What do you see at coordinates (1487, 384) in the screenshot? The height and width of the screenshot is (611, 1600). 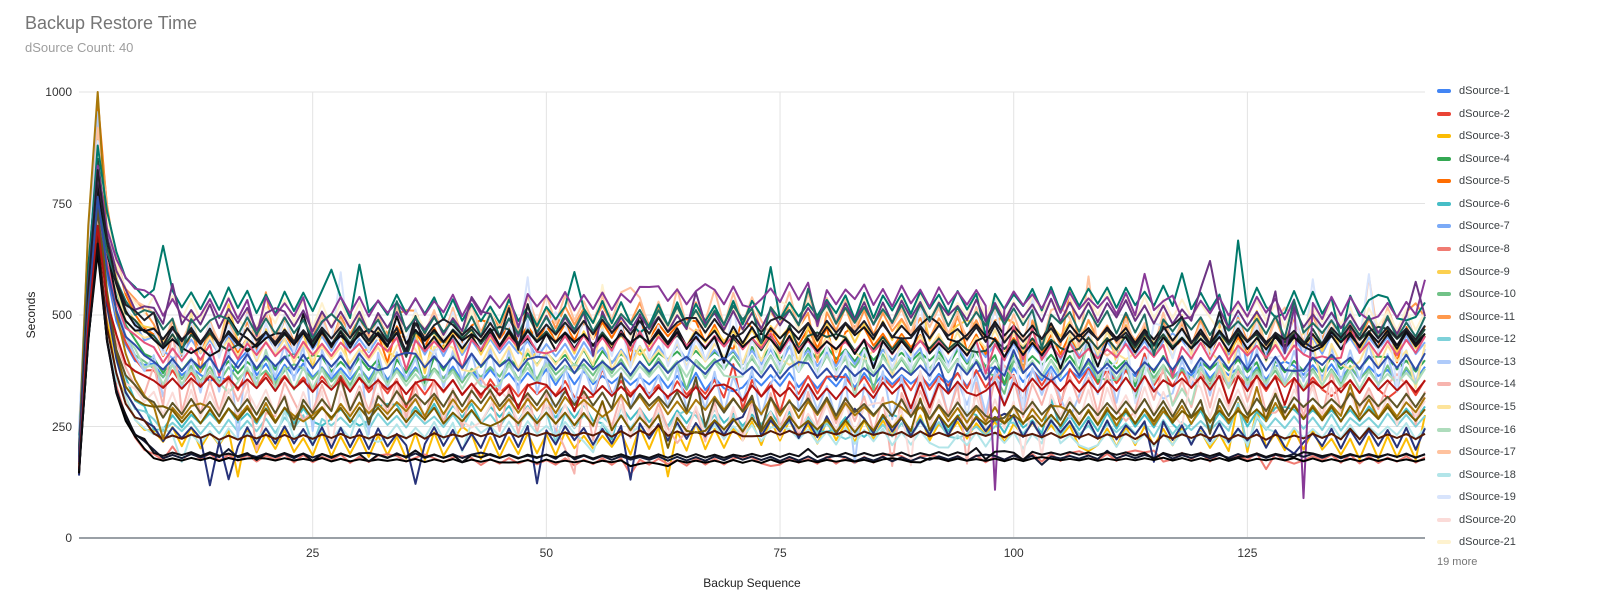 I see `legend-item-label: dSource-14` at bounding box center [1487, 384].